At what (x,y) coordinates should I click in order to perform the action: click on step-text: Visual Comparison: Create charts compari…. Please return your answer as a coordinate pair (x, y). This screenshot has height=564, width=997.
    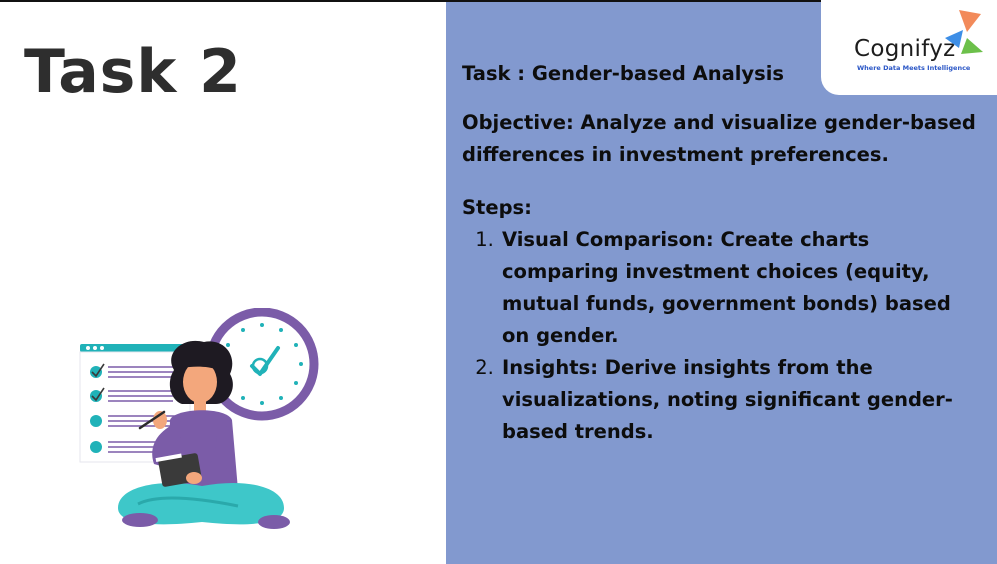
    Looking at the image, I should click on (726, 287).